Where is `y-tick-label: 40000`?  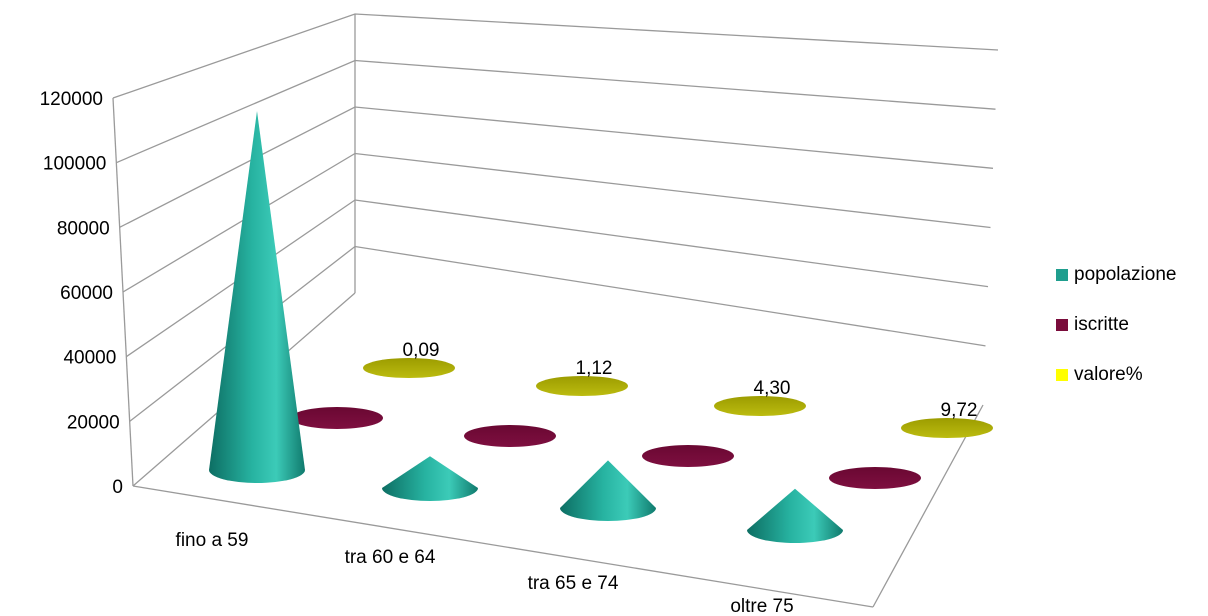
y-tick-label: 40000 is located at coordinates (89, 358).